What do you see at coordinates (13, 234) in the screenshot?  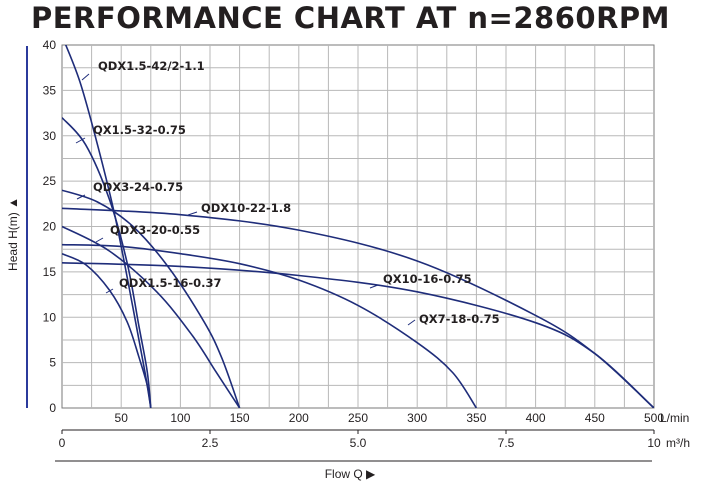 I see `y-axis-label: Head H(m) ▲` at bounding box center [13, 234].